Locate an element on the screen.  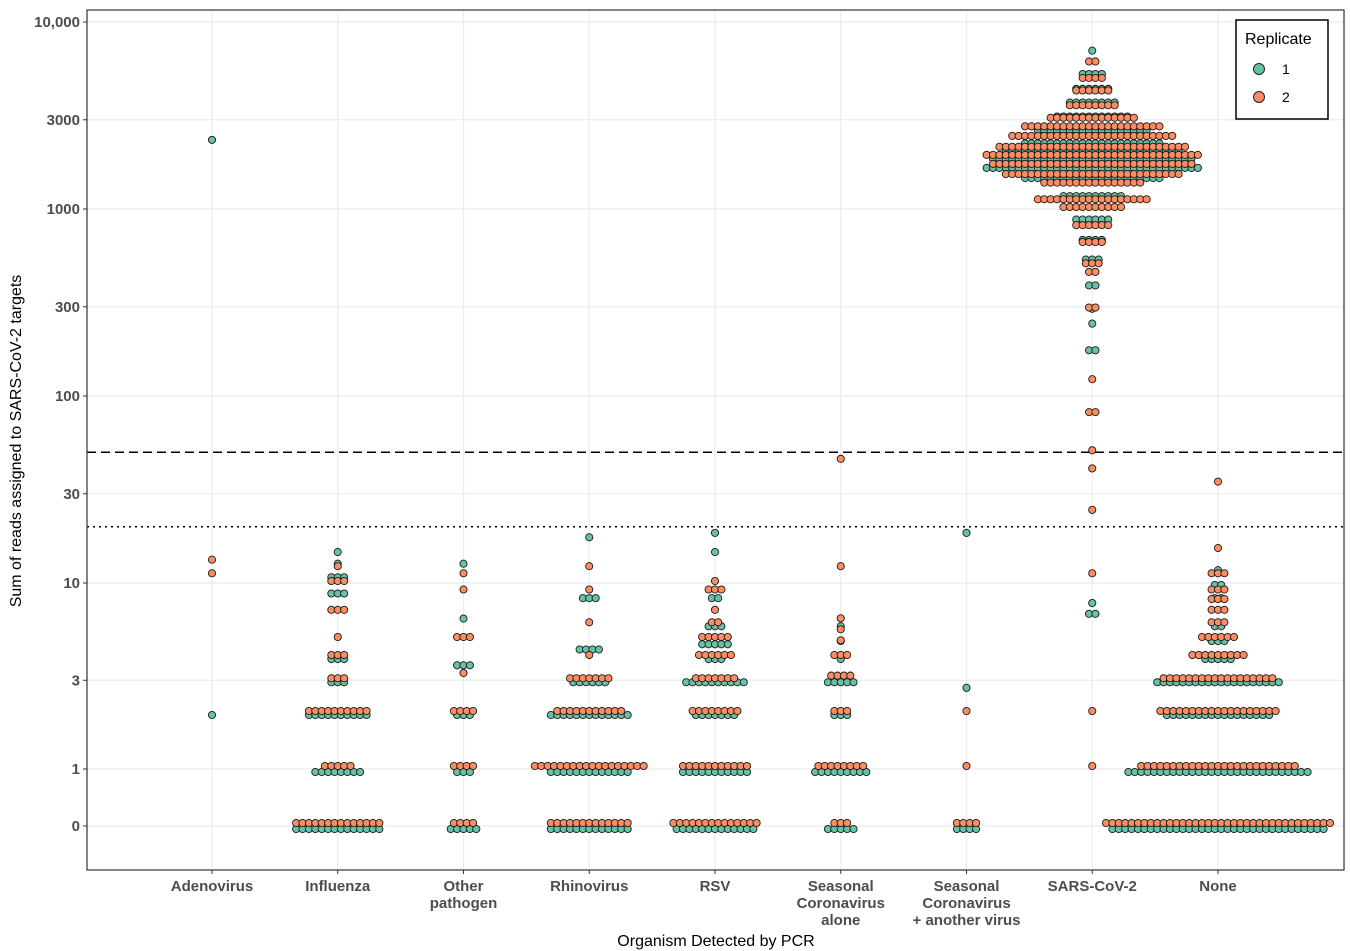
y-tick-label: 10 is located at coordinates (71, 583).